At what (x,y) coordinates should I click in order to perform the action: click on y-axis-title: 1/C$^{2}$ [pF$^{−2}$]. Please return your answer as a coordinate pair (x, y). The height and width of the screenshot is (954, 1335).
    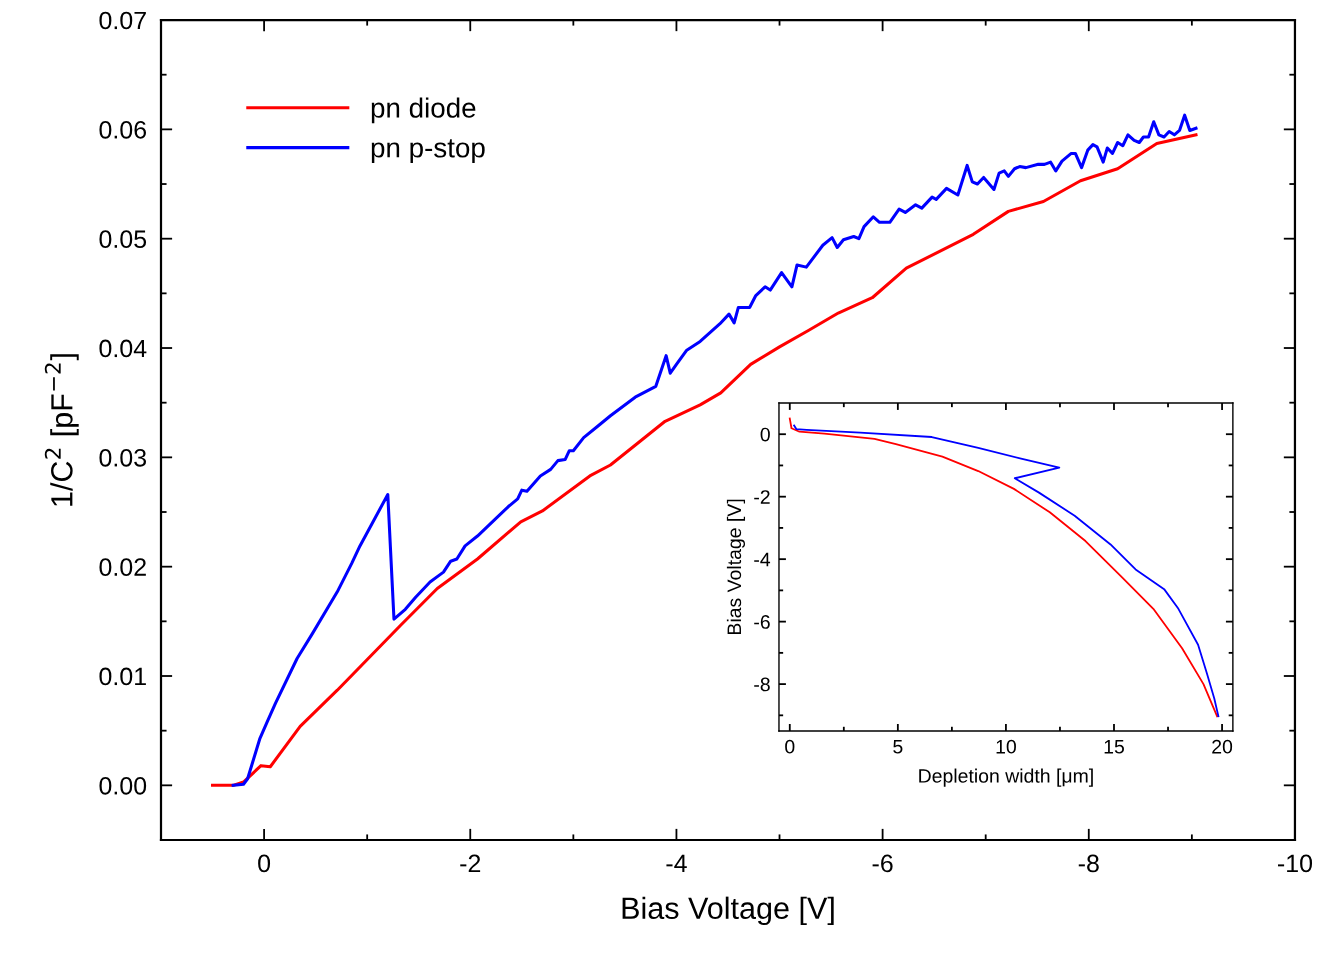
    Looking at the image, I should click on (61, 430).